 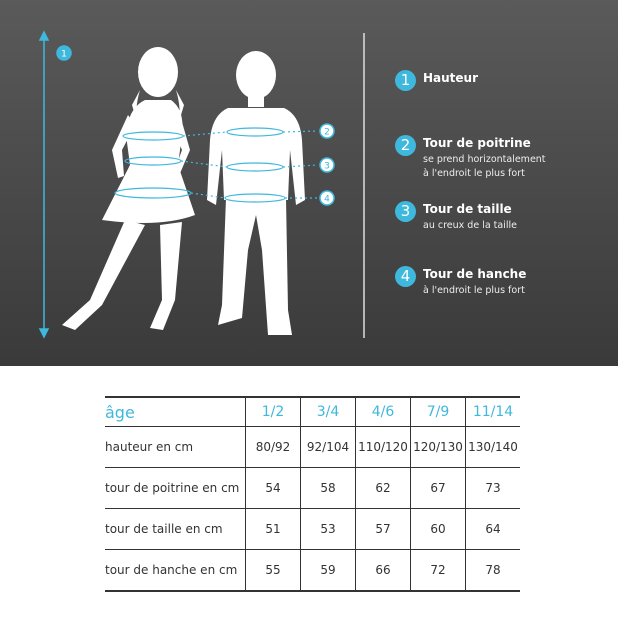 I want to click on boy-silhouette, so click(x=256, y=193).